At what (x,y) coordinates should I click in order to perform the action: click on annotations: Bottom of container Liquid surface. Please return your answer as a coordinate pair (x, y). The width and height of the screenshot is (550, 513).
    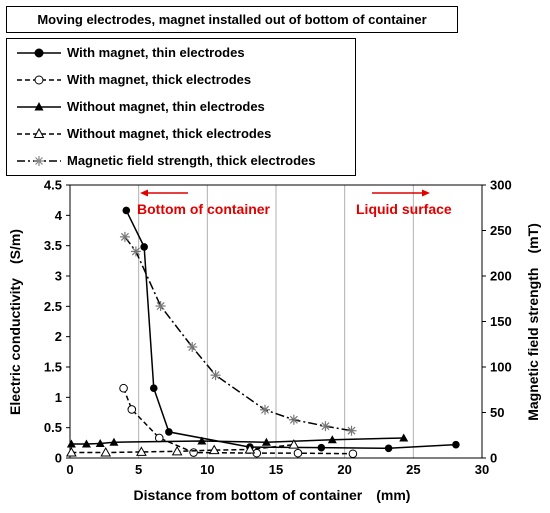
    Looking at the image, I should click on (294, 203).